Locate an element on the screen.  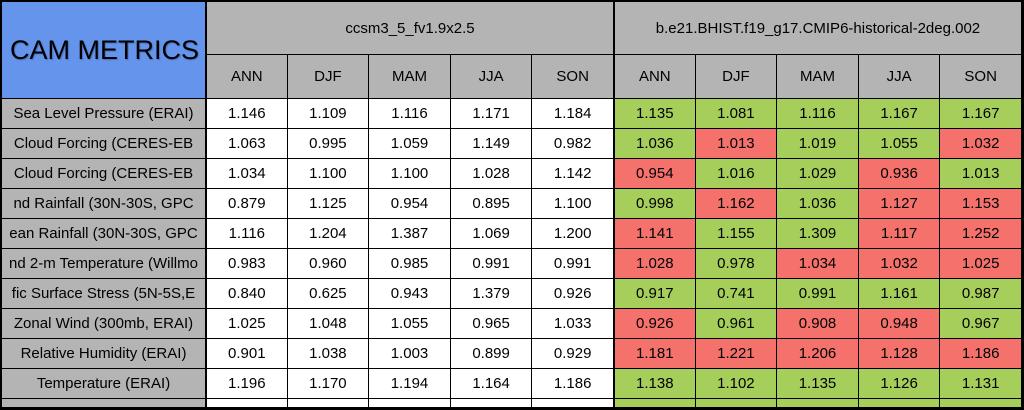
model1-group-header: ccsm3_5_fv1.9x2.5 is located at coordinates (410, 28).